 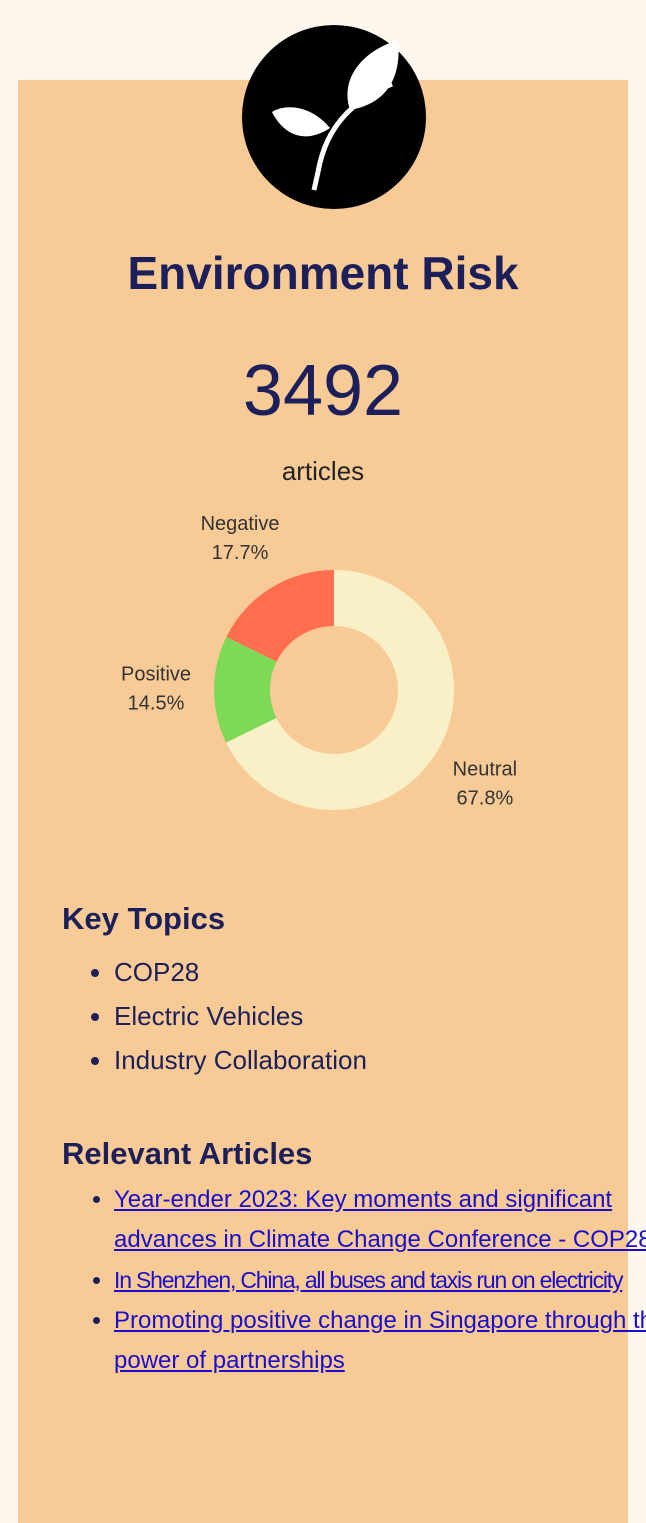 I want to click on article-count: 3492, so click(x=323, y=391).